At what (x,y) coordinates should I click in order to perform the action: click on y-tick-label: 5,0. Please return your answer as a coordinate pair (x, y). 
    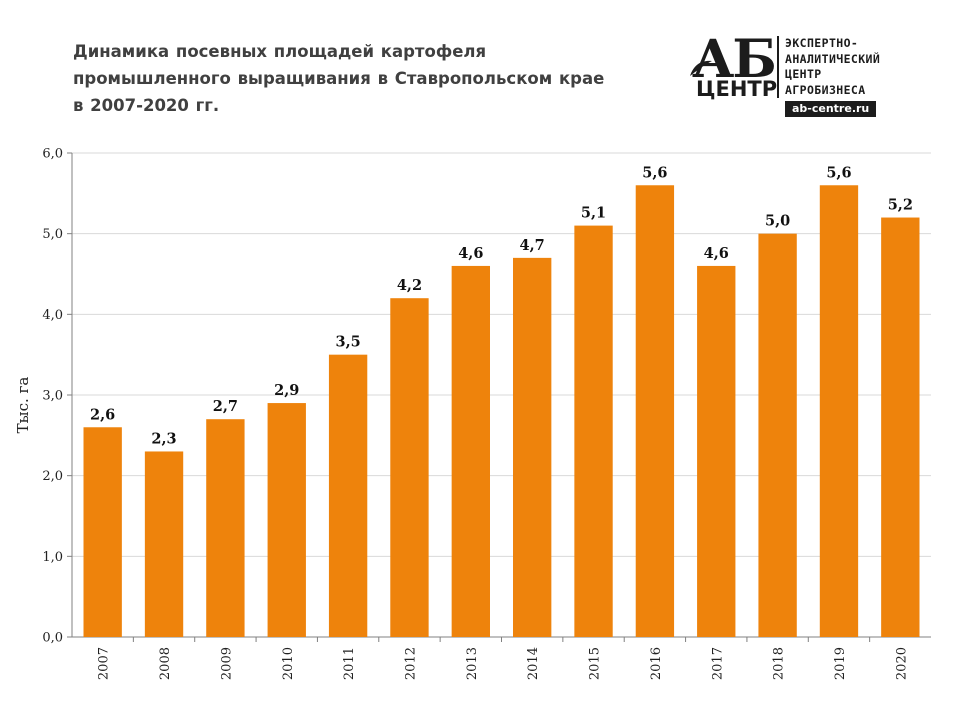
    Looking at the image, I should click on (52, 234).